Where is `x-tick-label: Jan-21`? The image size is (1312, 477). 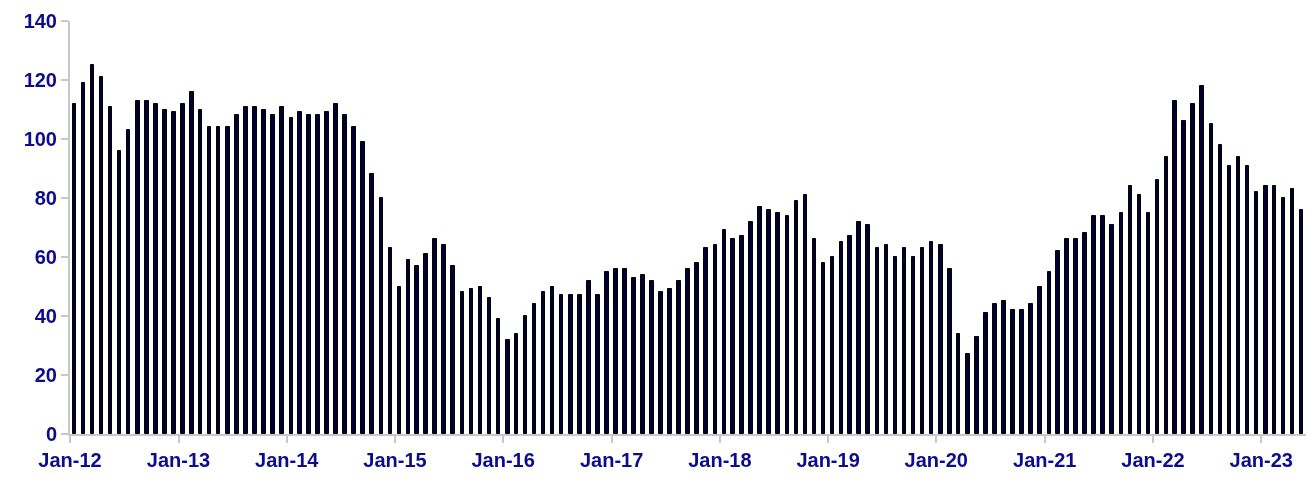 x-tick-label: Jan-21 is located at coordinates (1045, 460).